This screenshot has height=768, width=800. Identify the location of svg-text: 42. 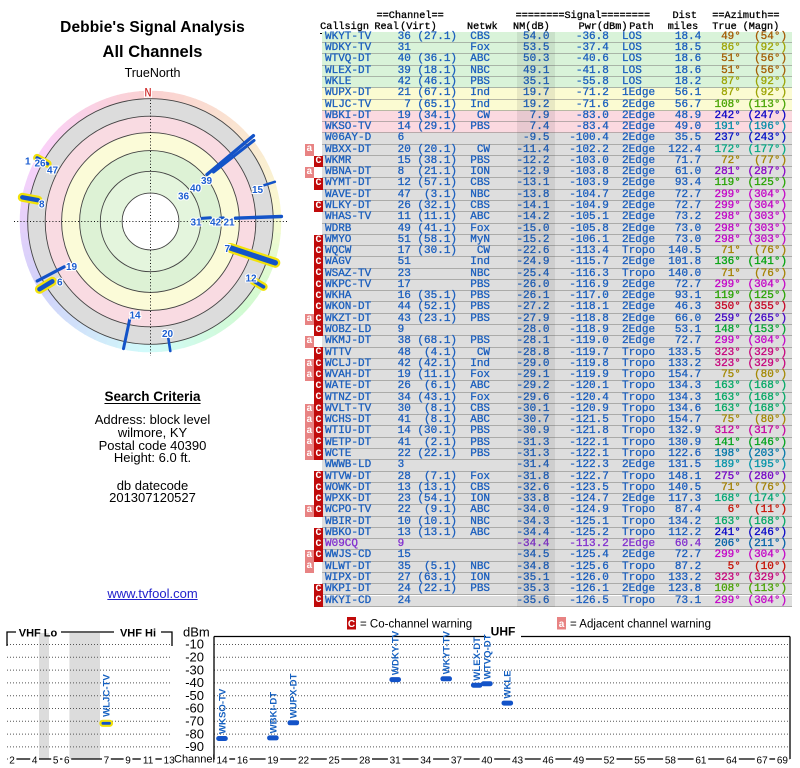
(216, 223).